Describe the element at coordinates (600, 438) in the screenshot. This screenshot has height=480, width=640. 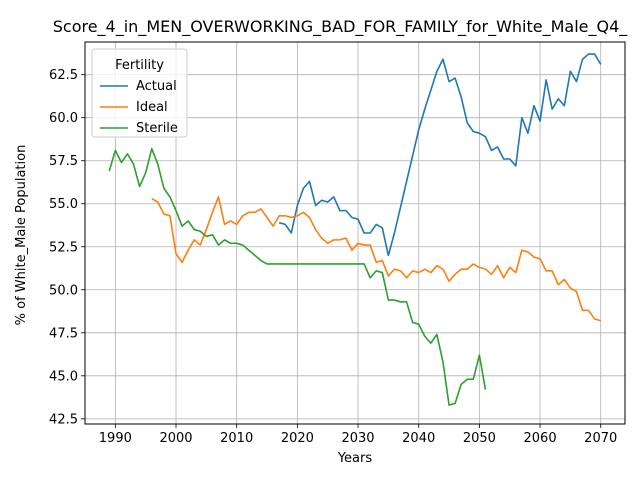
I see `x-tick-label: 2070` at that location.